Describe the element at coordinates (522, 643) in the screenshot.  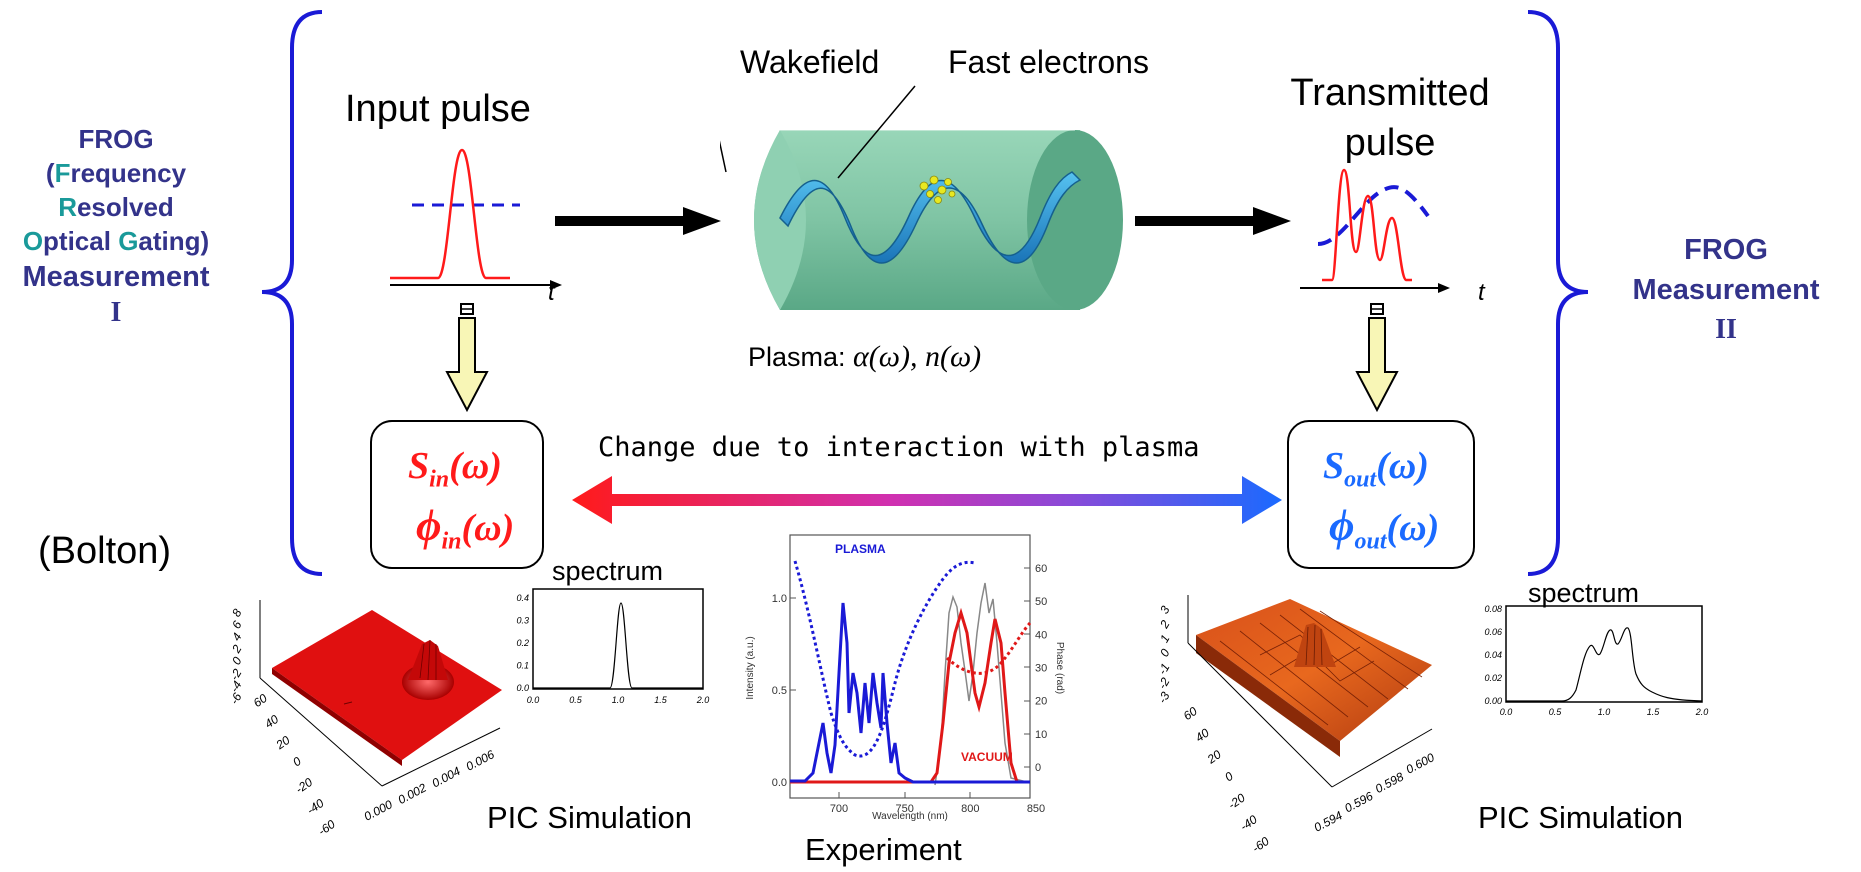
I see `y-tick-label: 0.2` at that location.